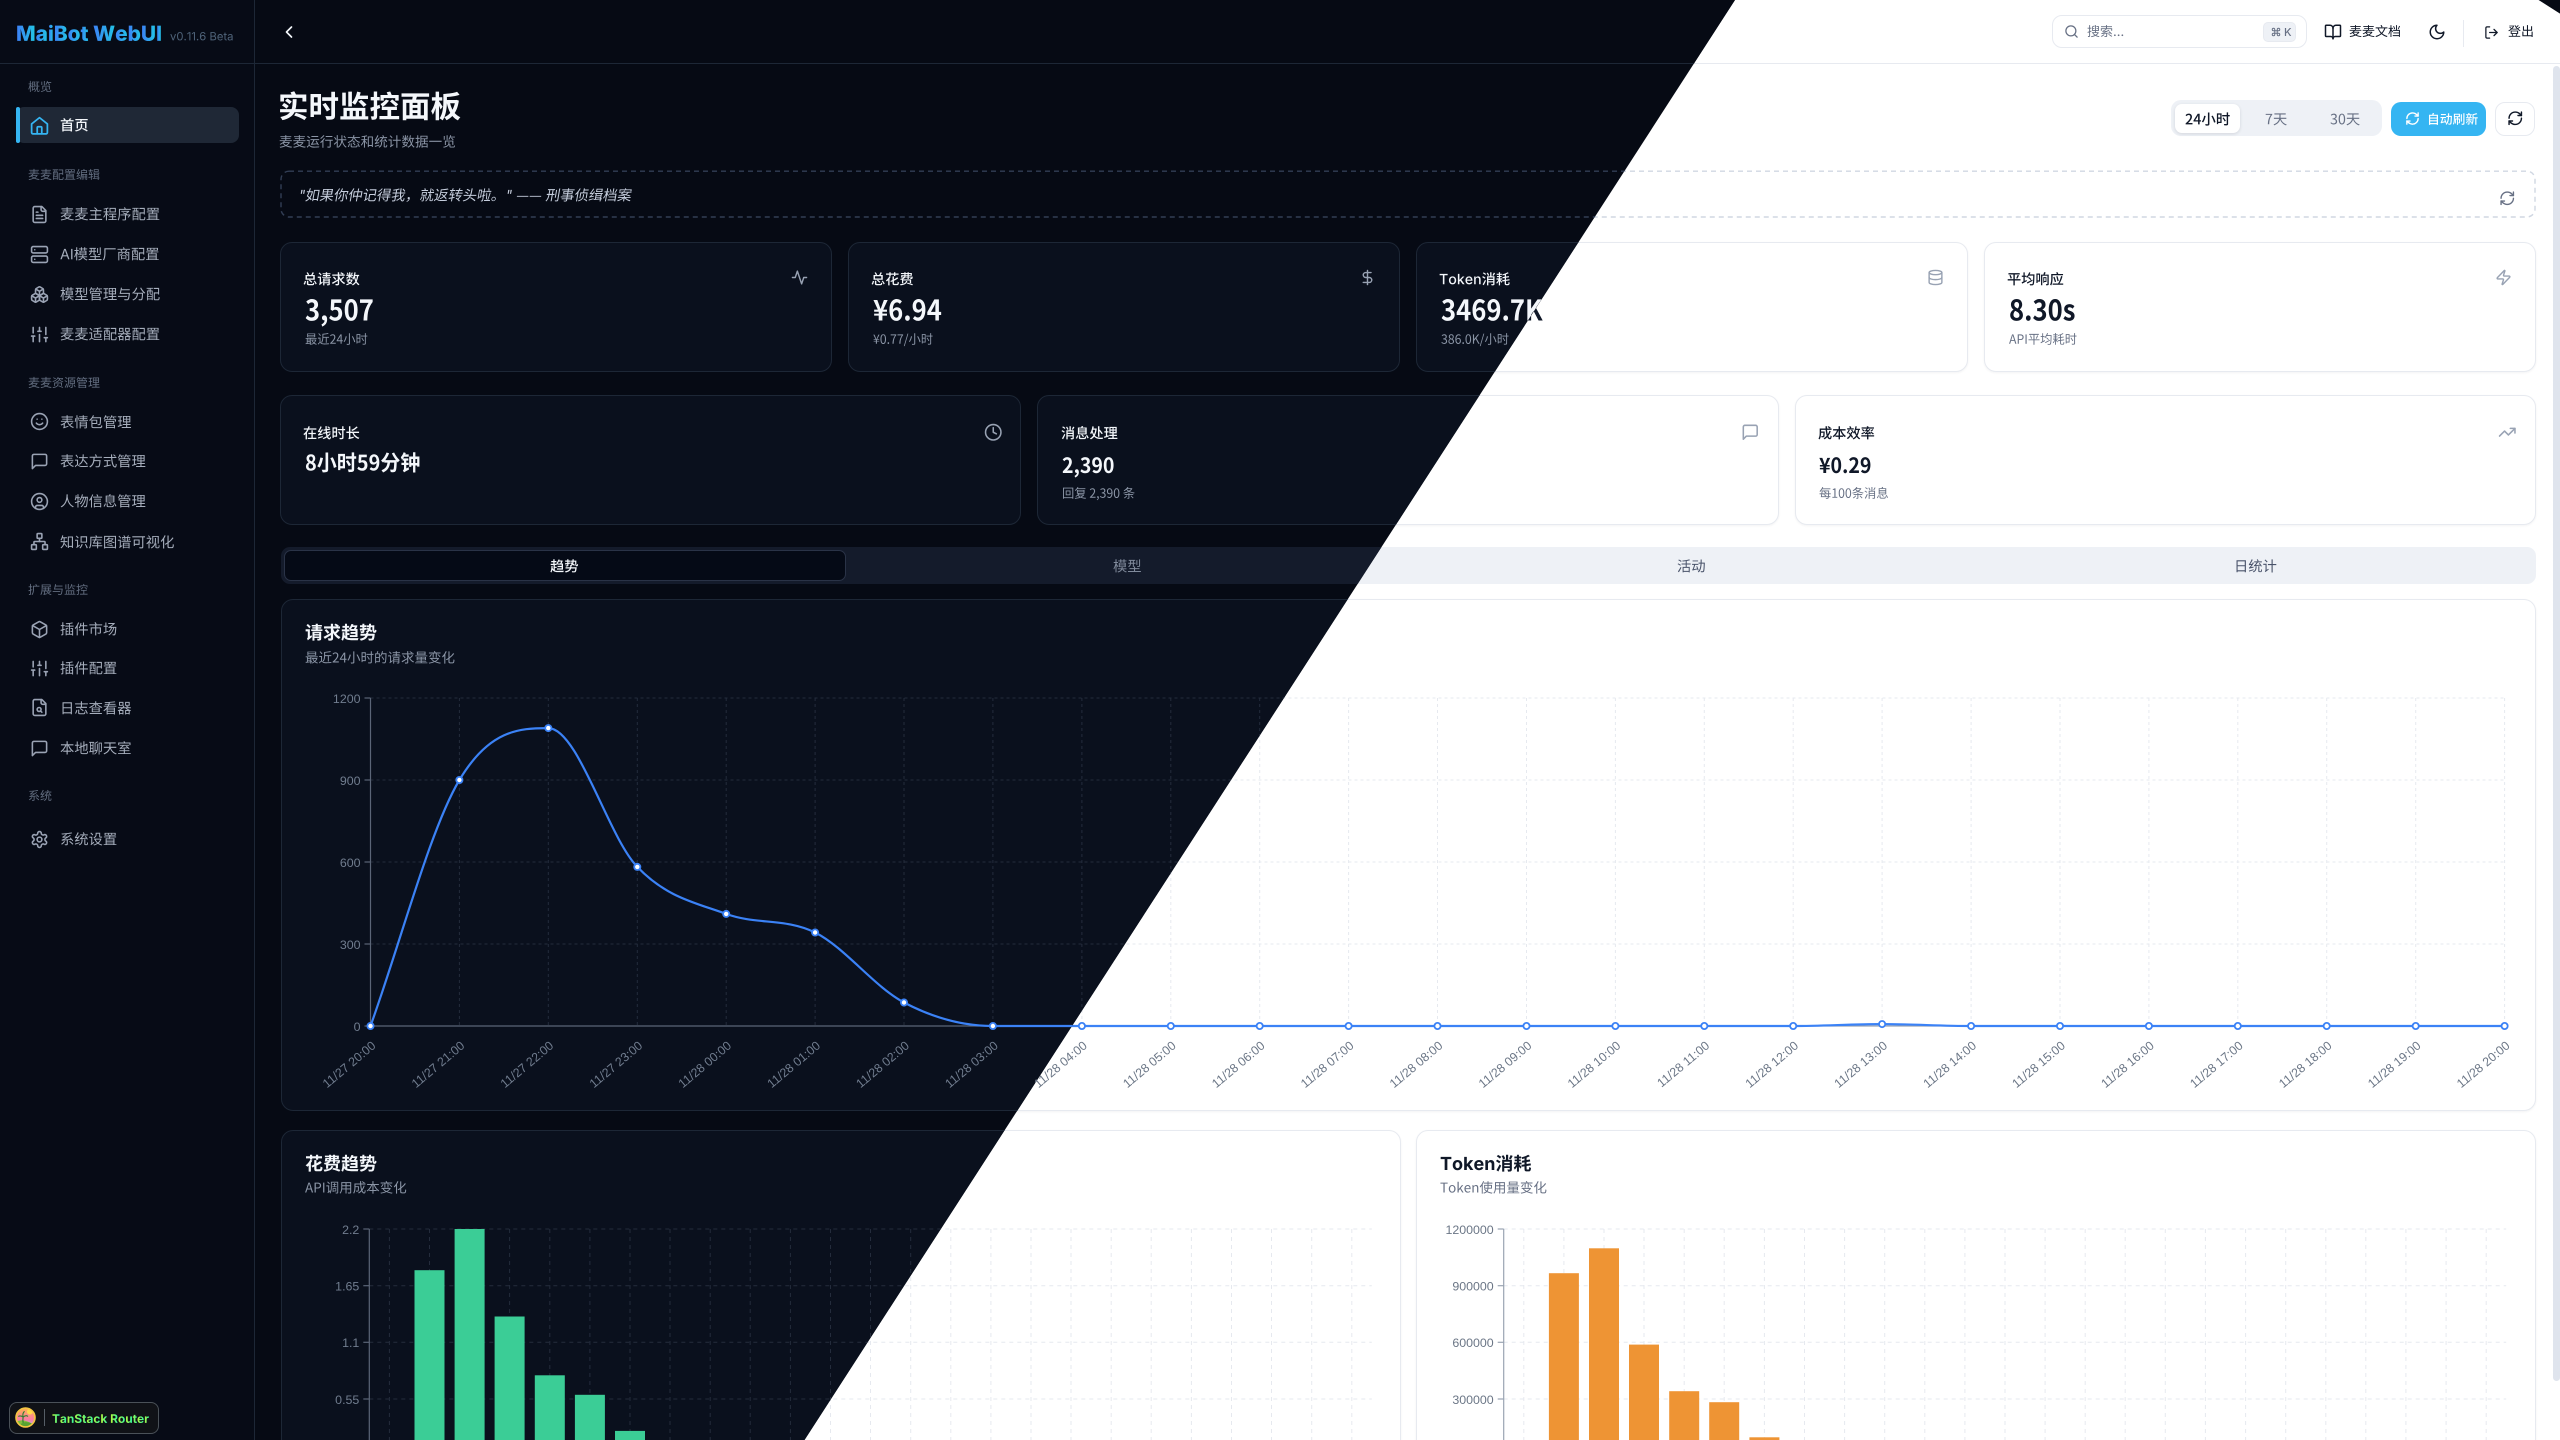 The height and width of the screenshot is (1440, 2560). Describe the element at coordinates (350, 945) in the screenshot. I see `svg-text: 300` at that location.